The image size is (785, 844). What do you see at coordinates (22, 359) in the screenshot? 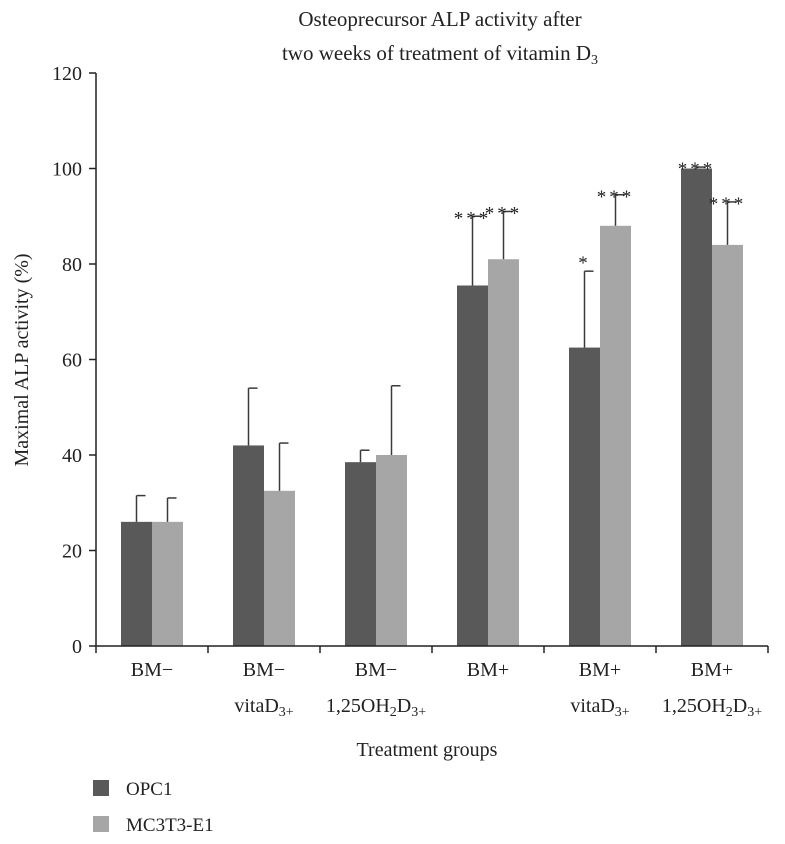
I see `y-axis-label: Maximal ALP activity (%)` at bounding box center [22, 359].